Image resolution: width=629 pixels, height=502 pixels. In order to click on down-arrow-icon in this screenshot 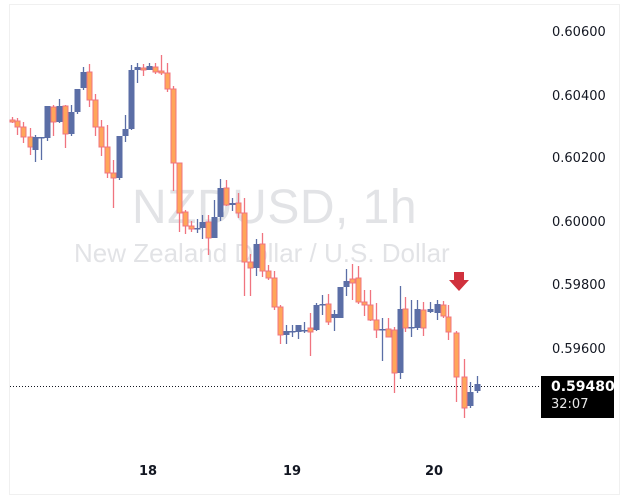, I will do `click(459, 281)`.